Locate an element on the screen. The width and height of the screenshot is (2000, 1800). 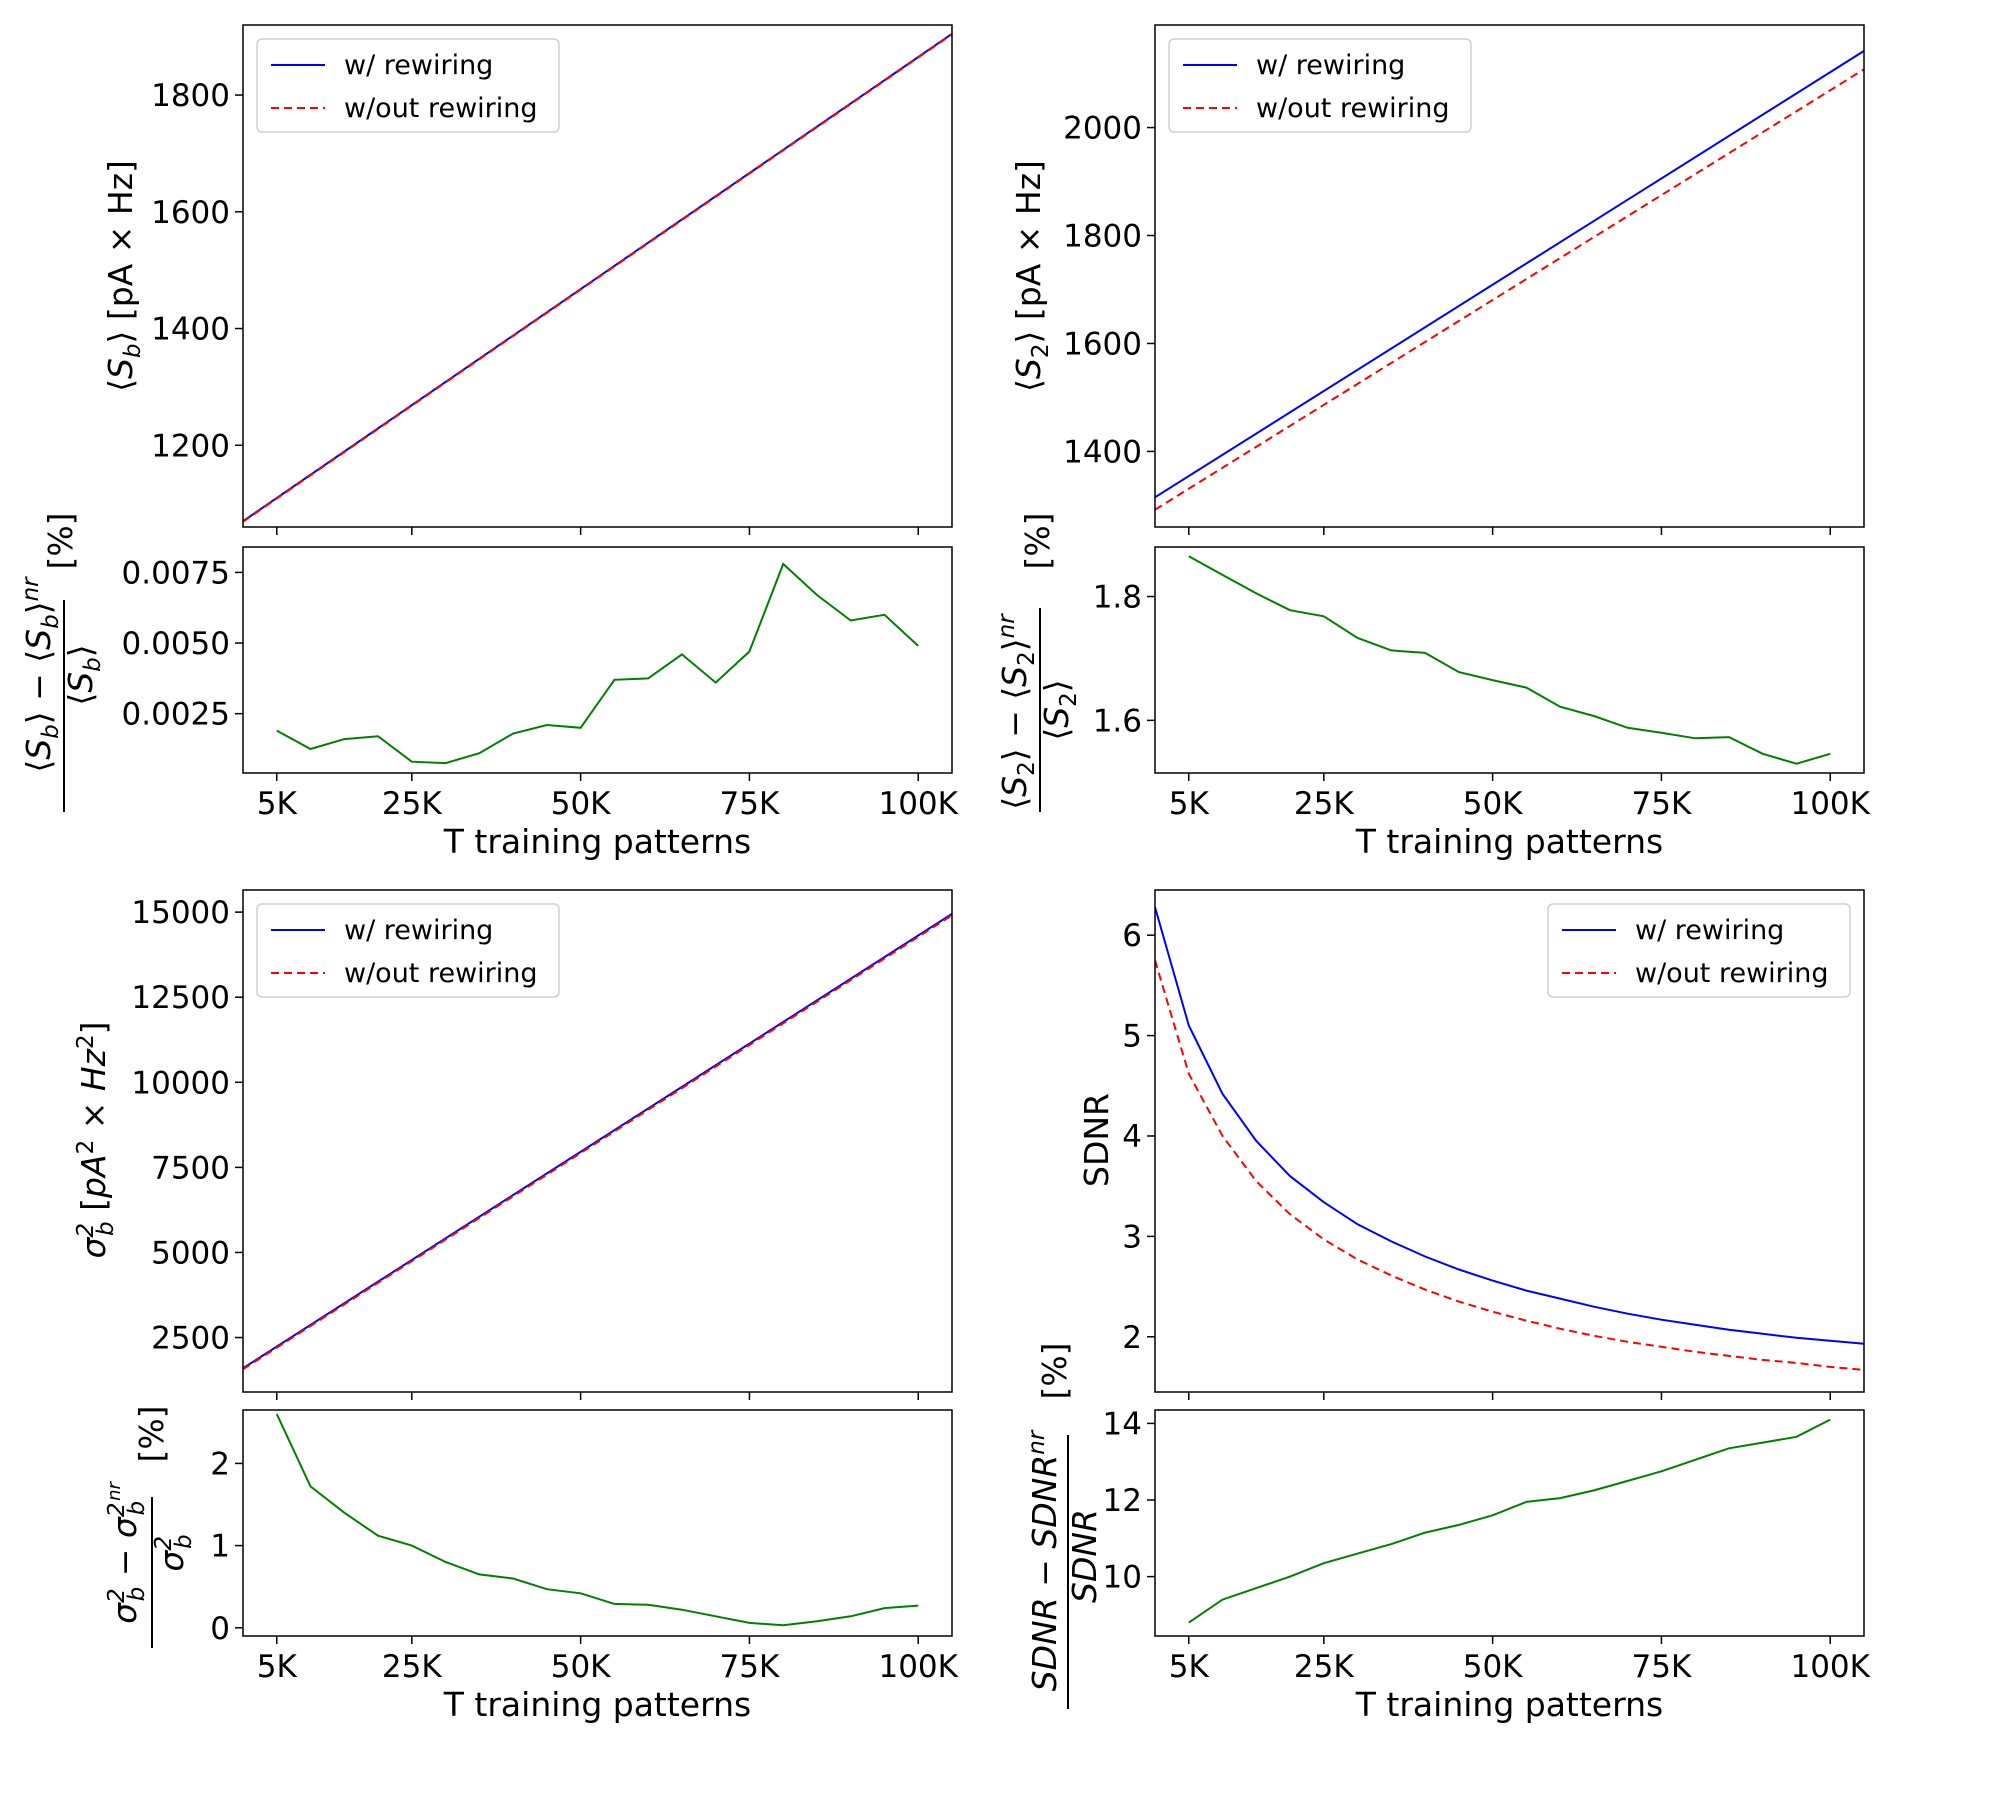
var-top-ytick-label: 5000 is located at coordinates (190, 1253).